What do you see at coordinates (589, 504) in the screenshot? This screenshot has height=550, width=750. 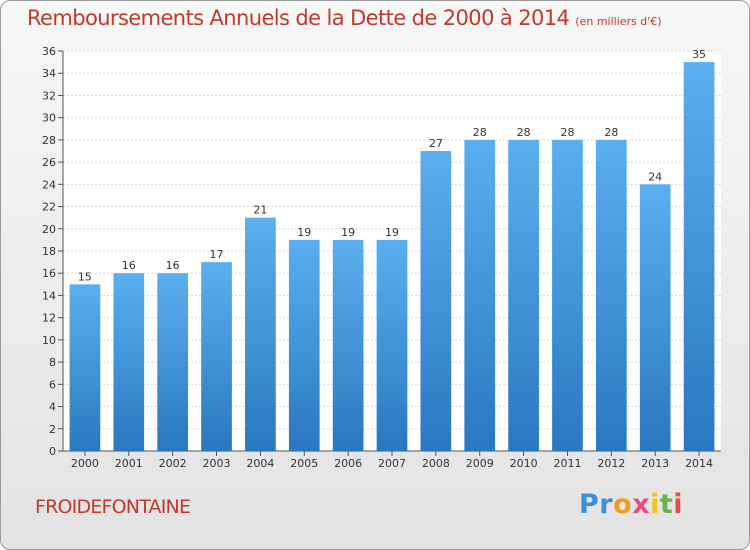 I see `logo-letter: P` at bounding box center [589, 504].